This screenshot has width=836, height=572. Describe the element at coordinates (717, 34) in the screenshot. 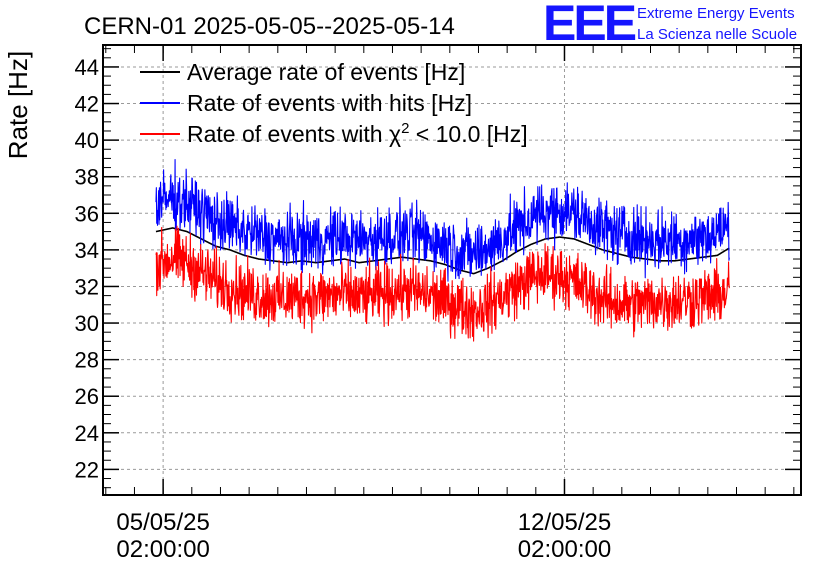

I see `brand-line-2: La Scienza nelle Scuole` at that location.